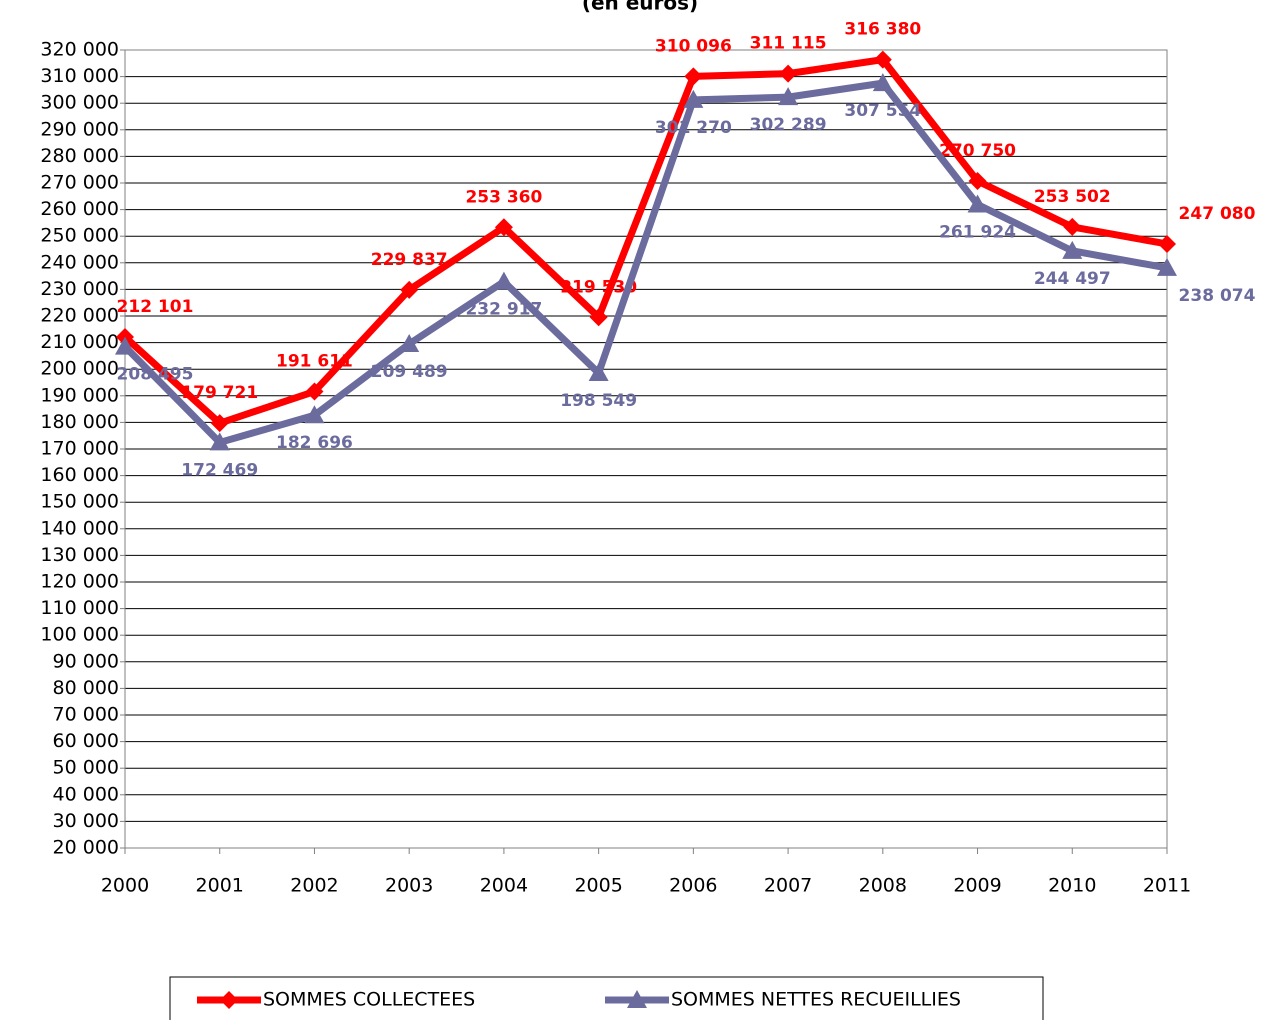 This screenshot has width=1265, height=1020. What do you see at coordinates (86, 688) in the screenshot?
I see `y-tick-label: 80 000` at bounding box center [86, 688].